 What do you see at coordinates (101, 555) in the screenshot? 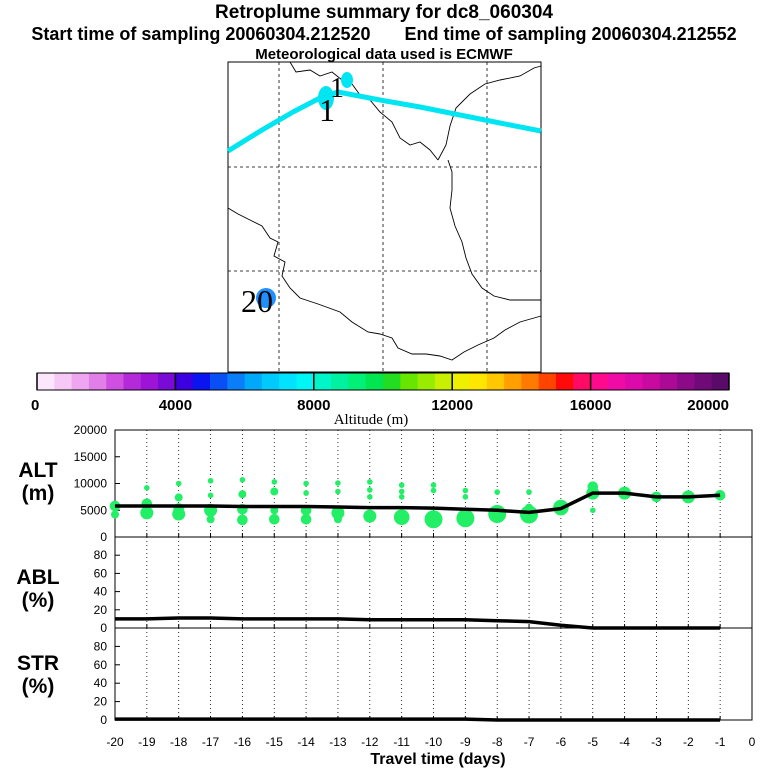
I see `y-tick-label: 80` at bounding box center [101, 555].